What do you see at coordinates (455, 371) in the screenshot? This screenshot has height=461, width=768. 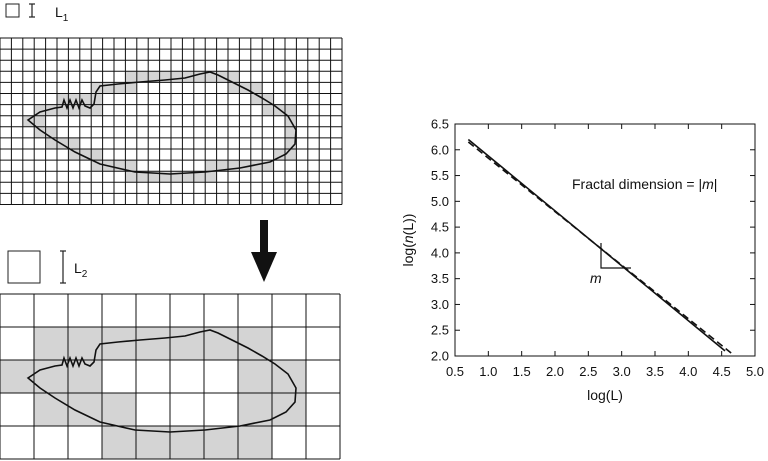 I see `x-tick-label: 0.5` at bounding box center [455, 371].